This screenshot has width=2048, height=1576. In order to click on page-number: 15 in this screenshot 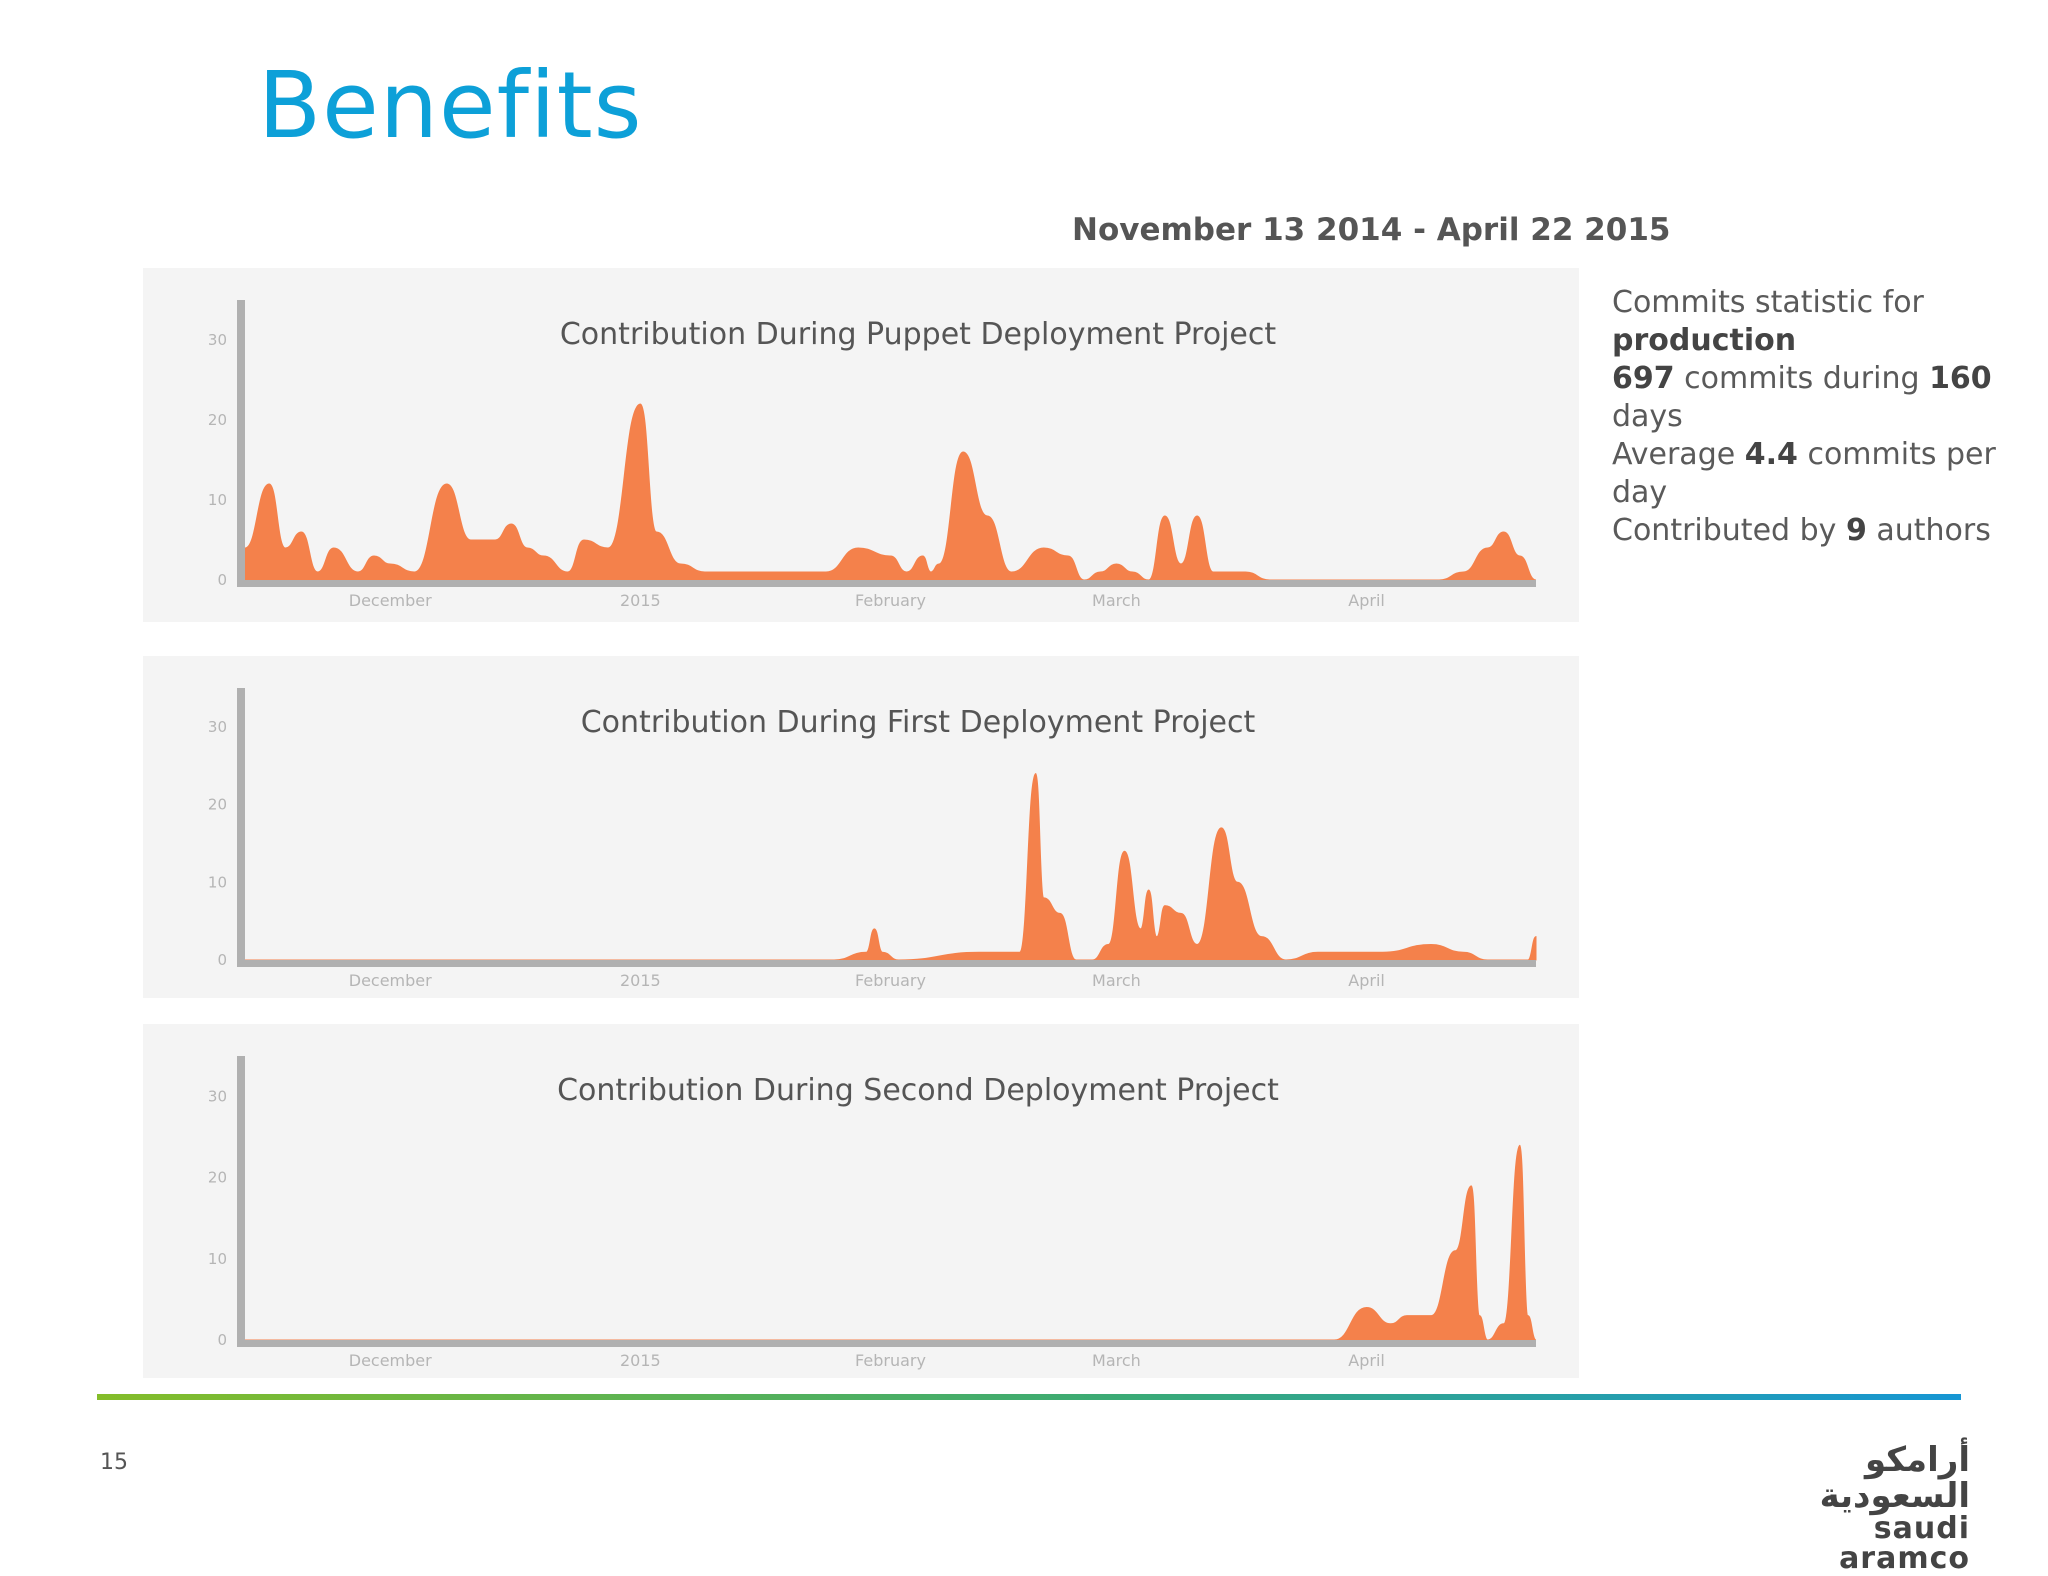, I will do `click(114, 1462)`.